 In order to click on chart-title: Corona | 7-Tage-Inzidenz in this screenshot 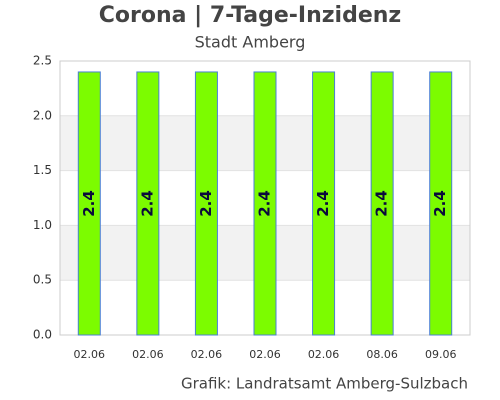, I will do `click(250, 15)`.